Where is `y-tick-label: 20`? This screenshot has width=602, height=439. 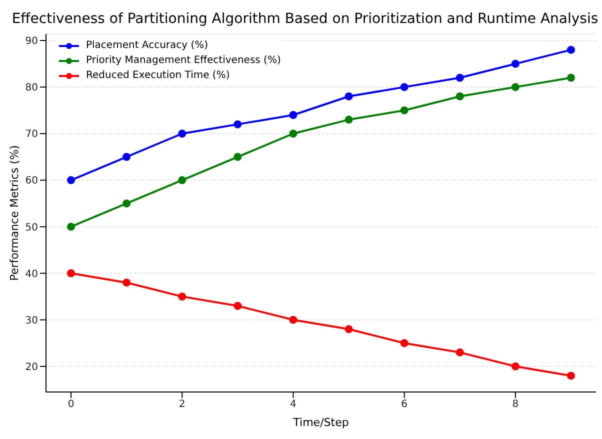 y-tick-label: 20 is located at coordinates (31, 367).